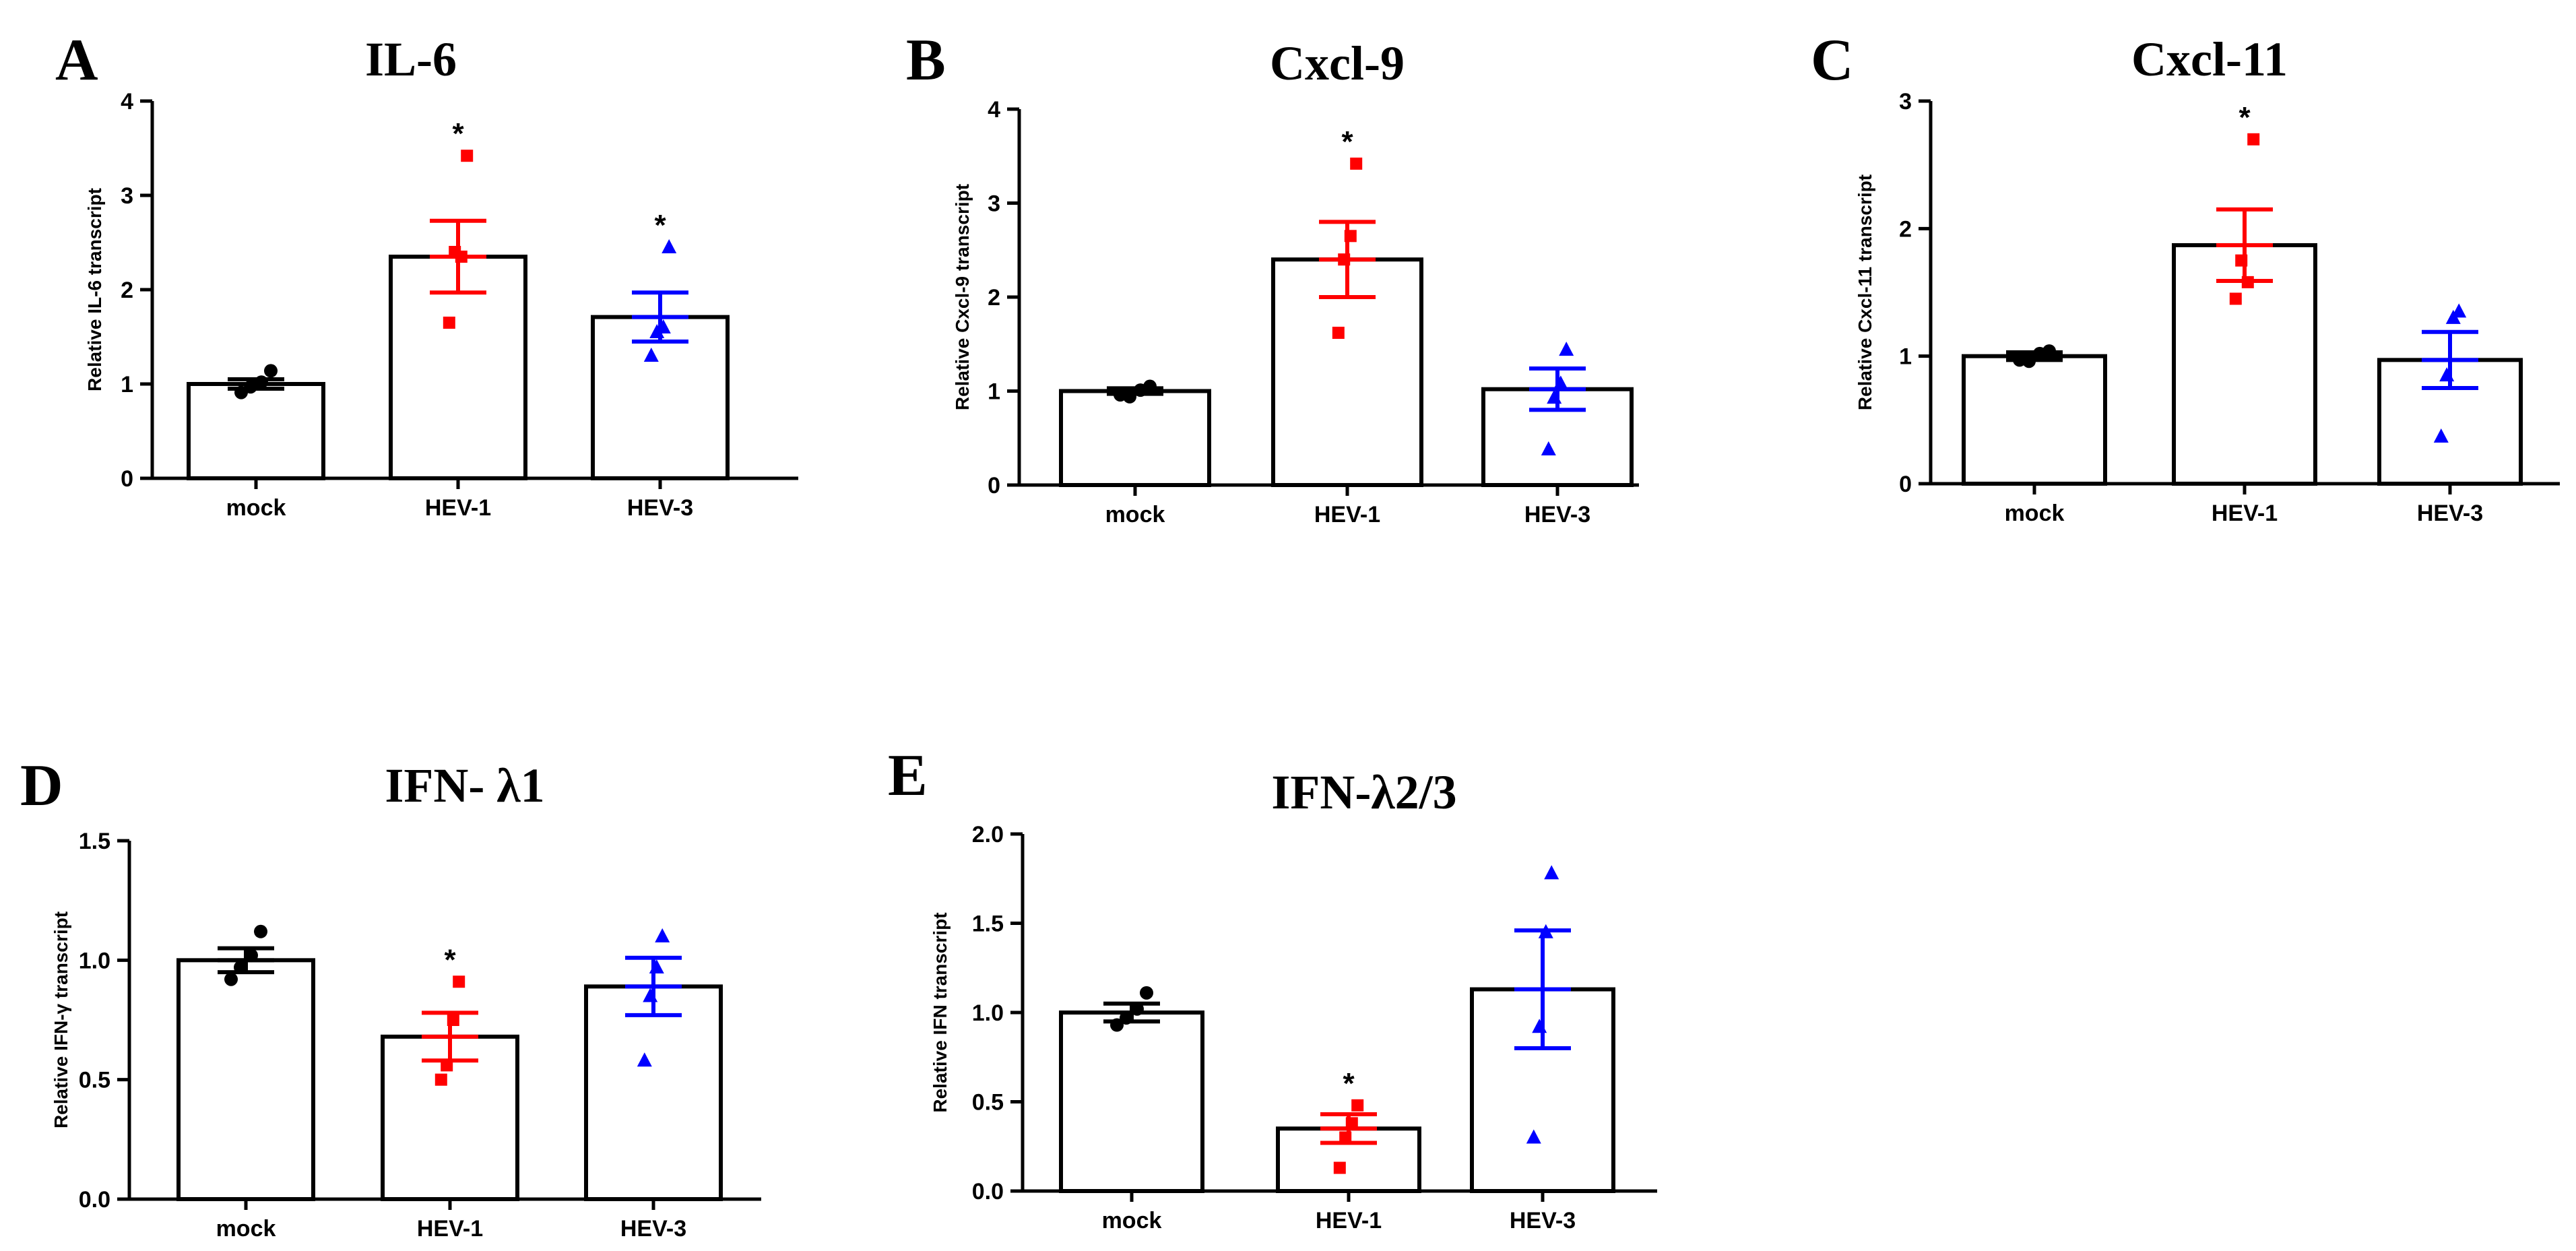 Image resolution: width=2576 pixels, height=1251 pixels. What do you see at coordinates (464, 786) in the screenshot?
I see `chart-title: IFN- λ1` at bounding box center [464, 786].